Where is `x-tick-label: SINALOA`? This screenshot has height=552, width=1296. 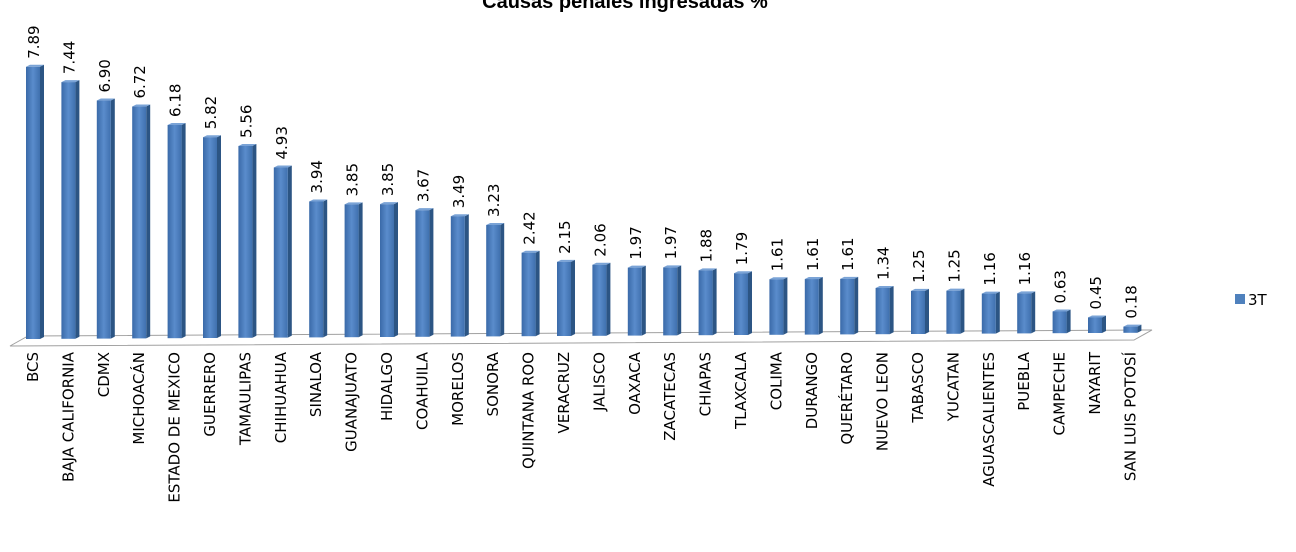 x-tick-label: SINALOA is located at coordinates (316, 384).